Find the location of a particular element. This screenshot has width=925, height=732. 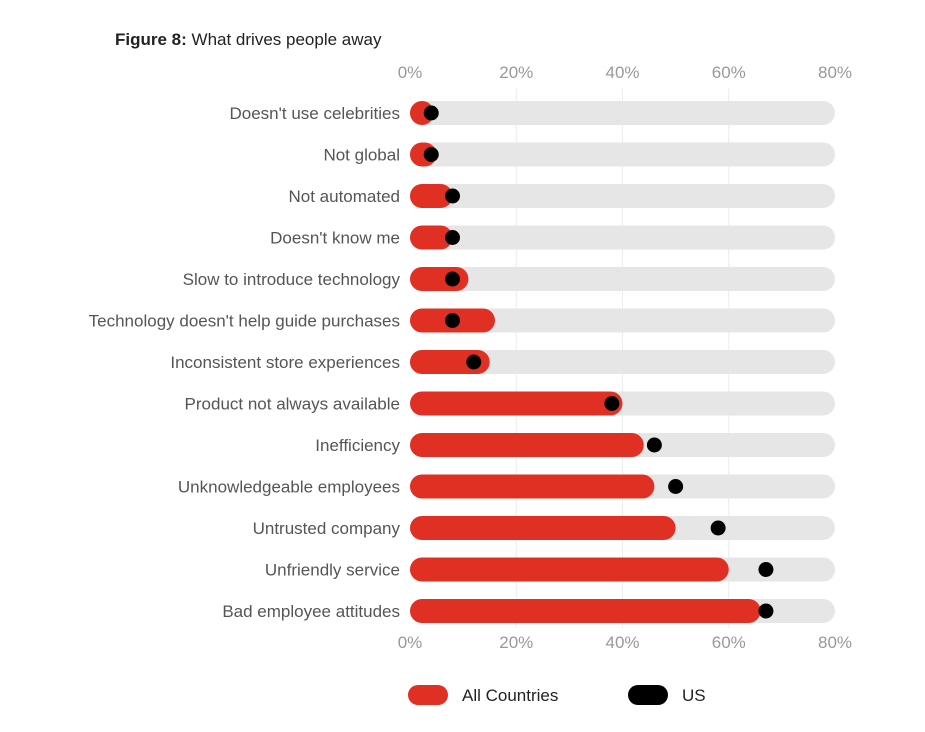

x-tick-label-top: 60% is located at coordinates (729, 72).